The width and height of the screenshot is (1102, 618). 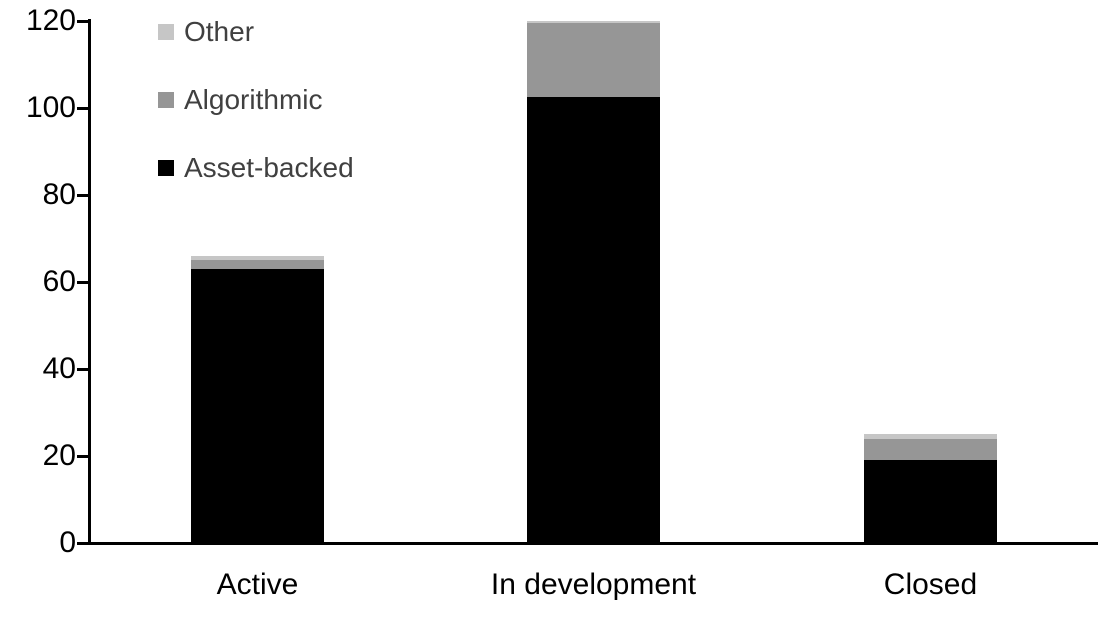 I want to click on legend-item-algorithmic: Algorithmic, so click(x=256, y=100).